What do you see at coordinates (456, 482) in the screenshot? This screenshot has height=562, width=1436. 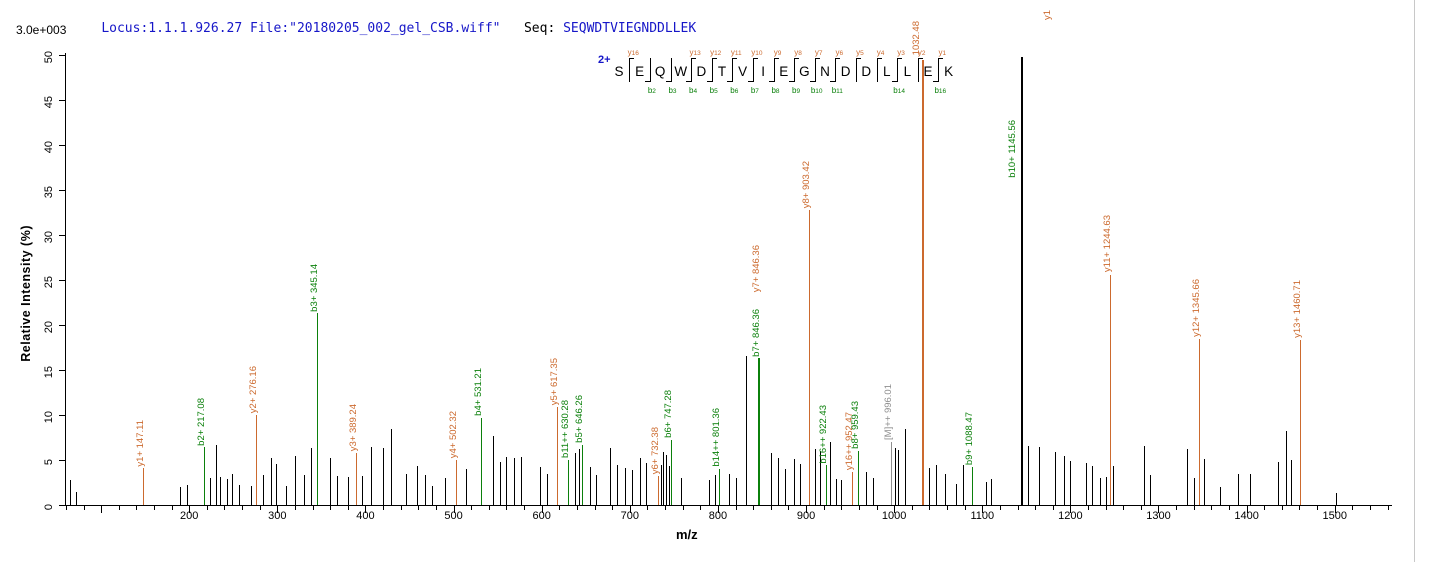 I see `fragment-peak-y4` at bounding box center [456, 482].